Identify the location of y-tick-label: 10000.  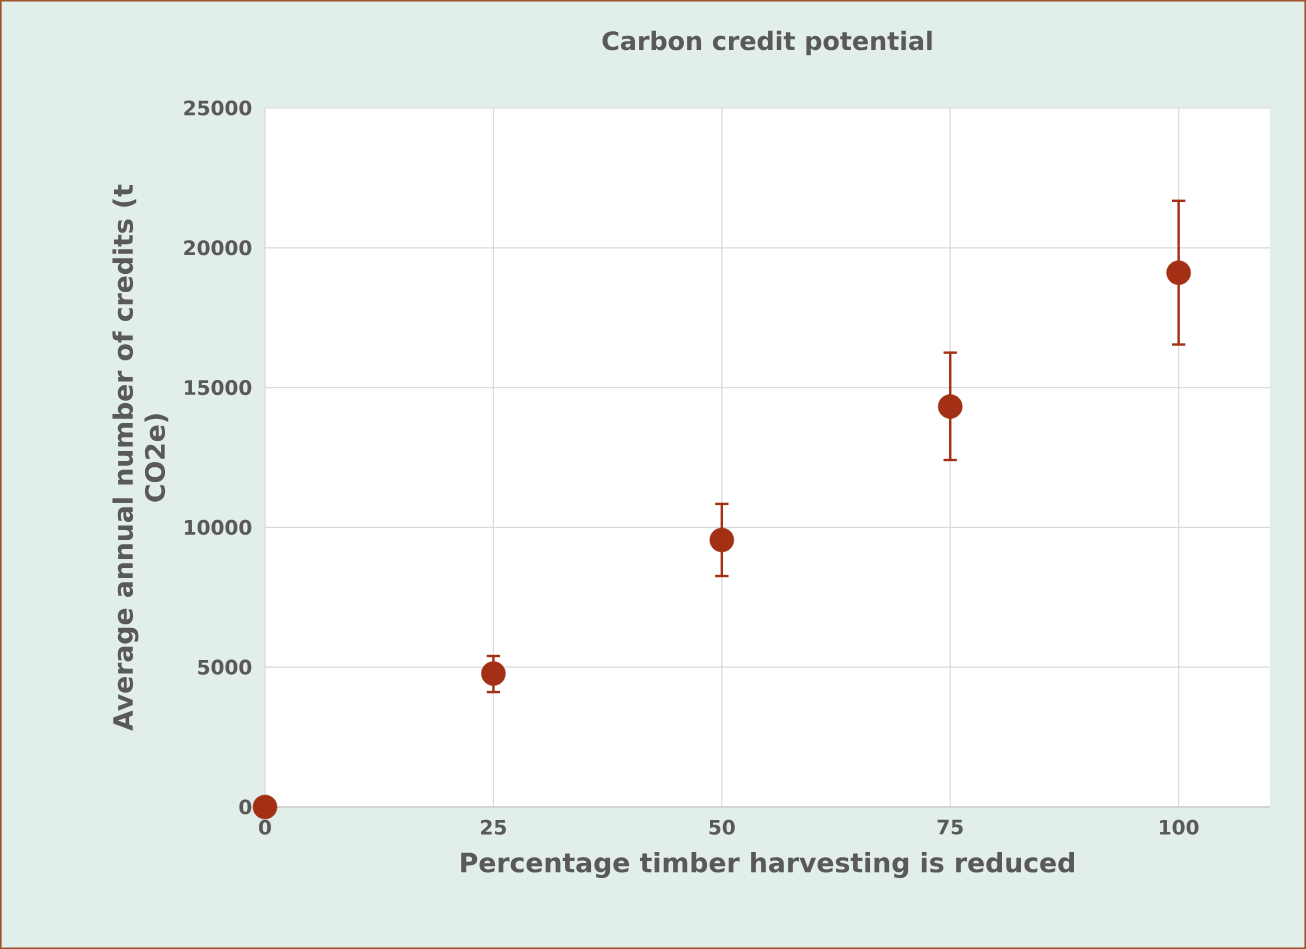
(218, 527).